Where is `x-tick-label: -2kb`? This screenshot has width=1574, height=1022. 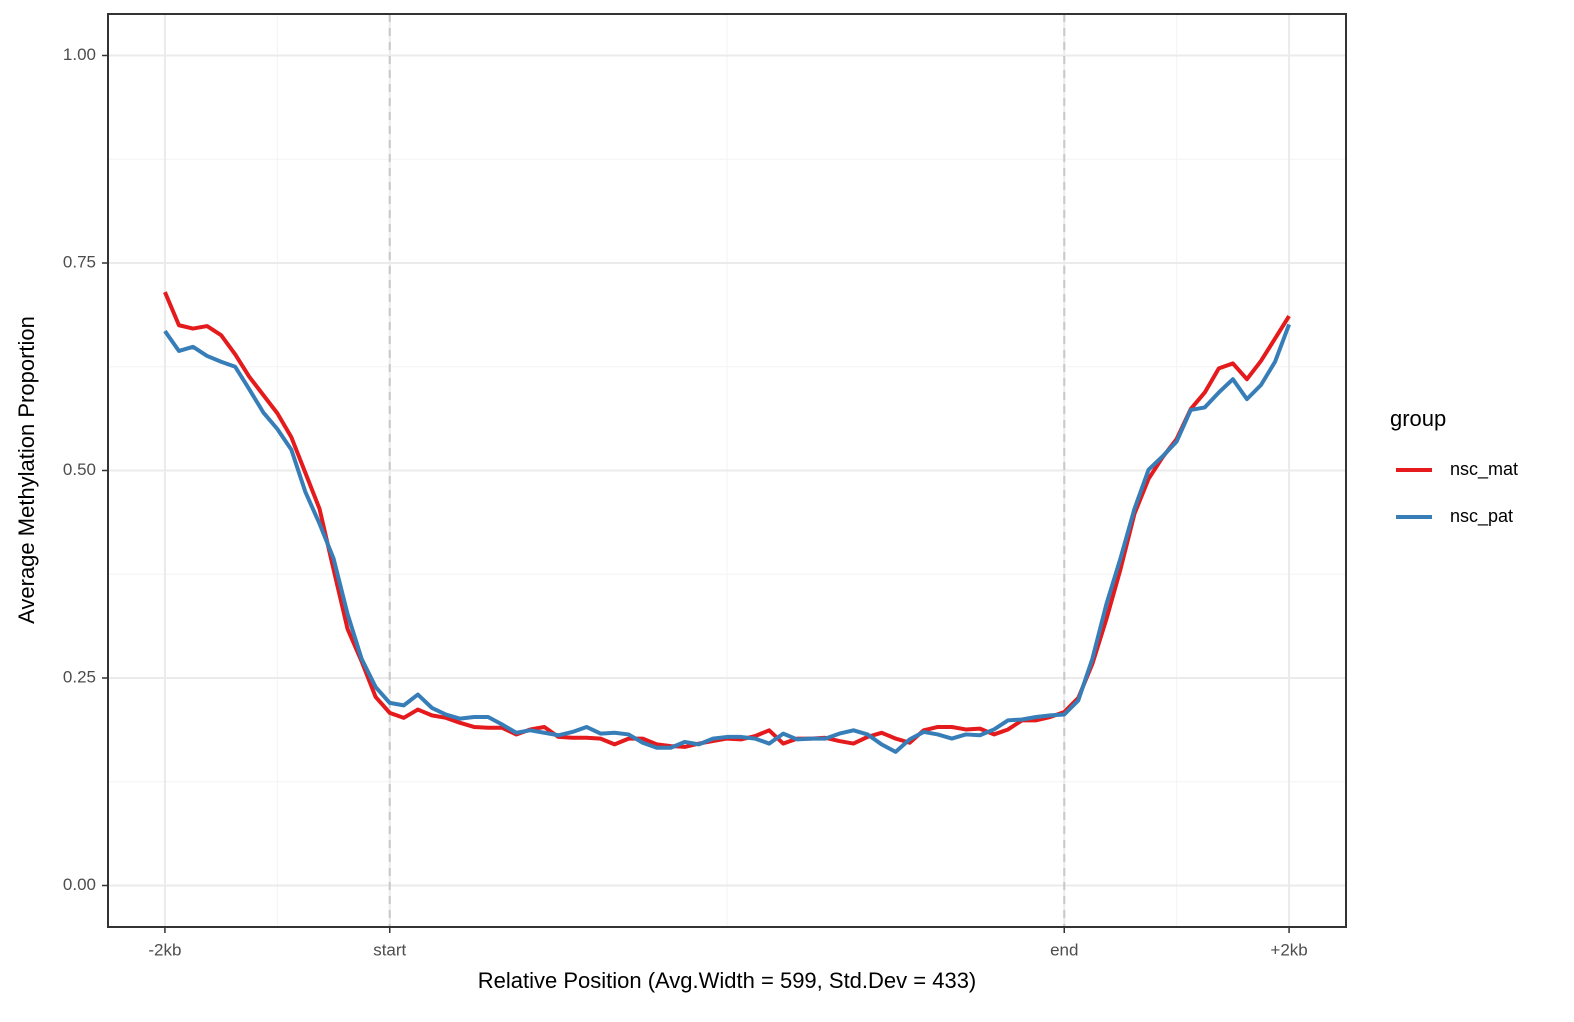
x-tick-label: -2kb is located at coordinates (164, 949).